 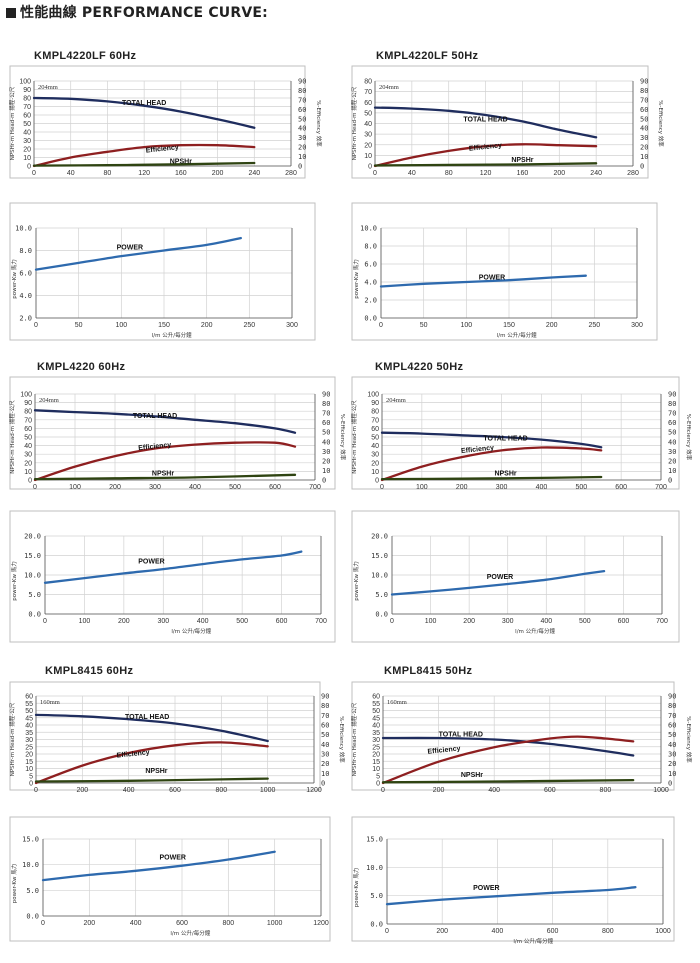 I want to click on y-left-tick-label: 20, so click(x=27, y=150).